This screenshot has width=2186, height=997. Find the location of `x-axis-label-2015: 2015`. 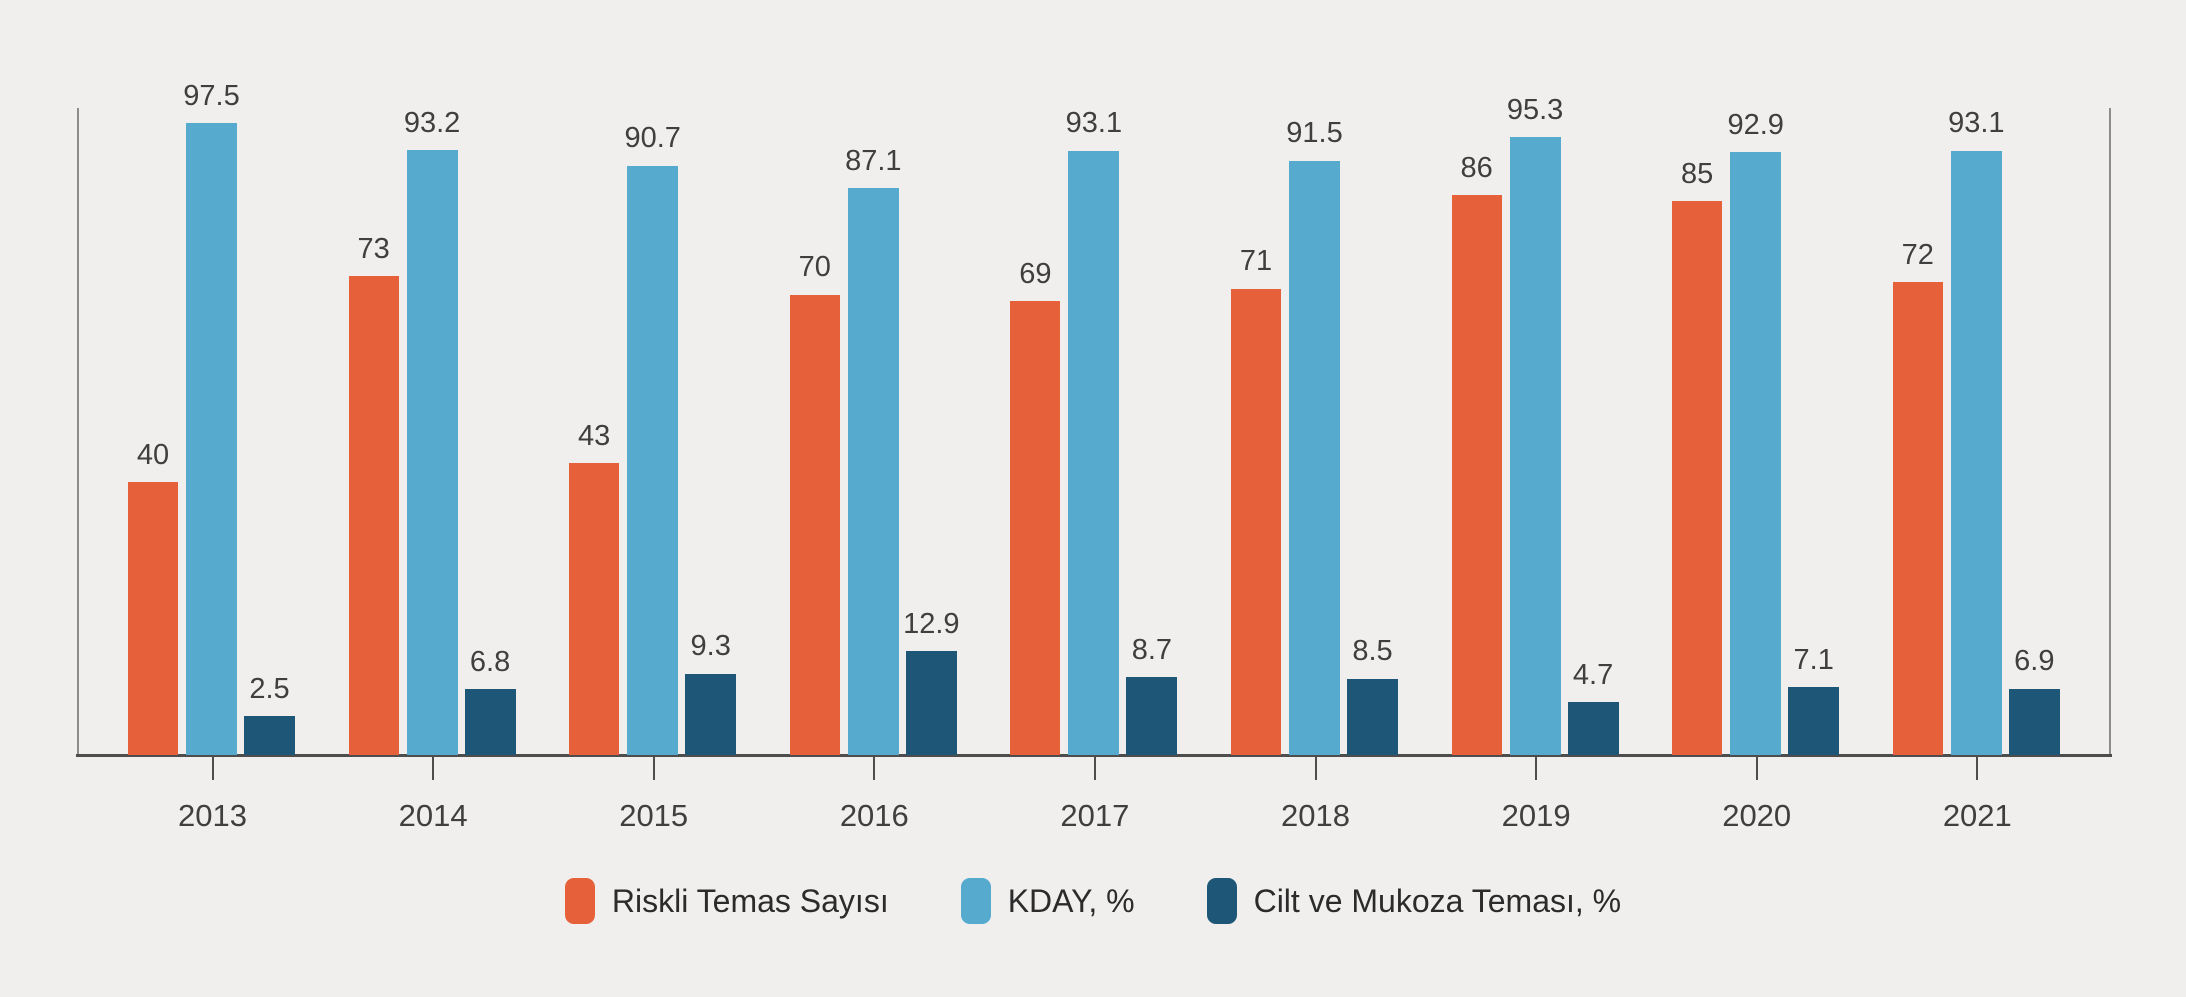

x-axis-label-2015: 2015 is located at coordinates (654, 815).